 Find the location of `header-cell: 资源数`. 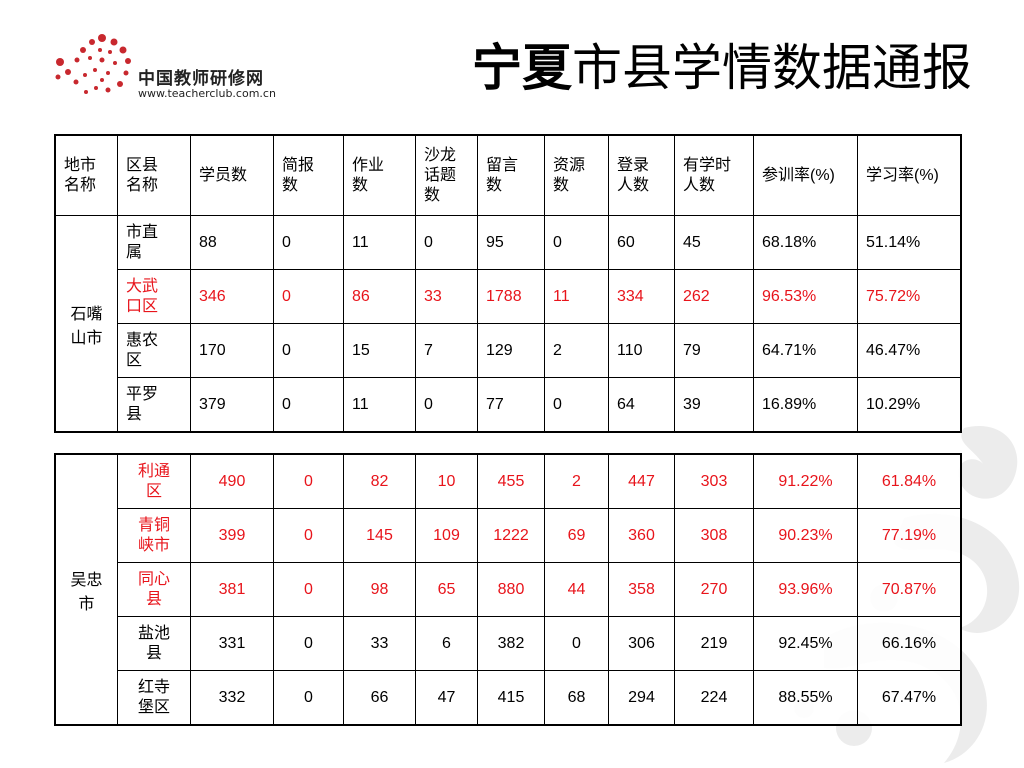

header-cell: 资源数 is located at coordinates (576, 175).